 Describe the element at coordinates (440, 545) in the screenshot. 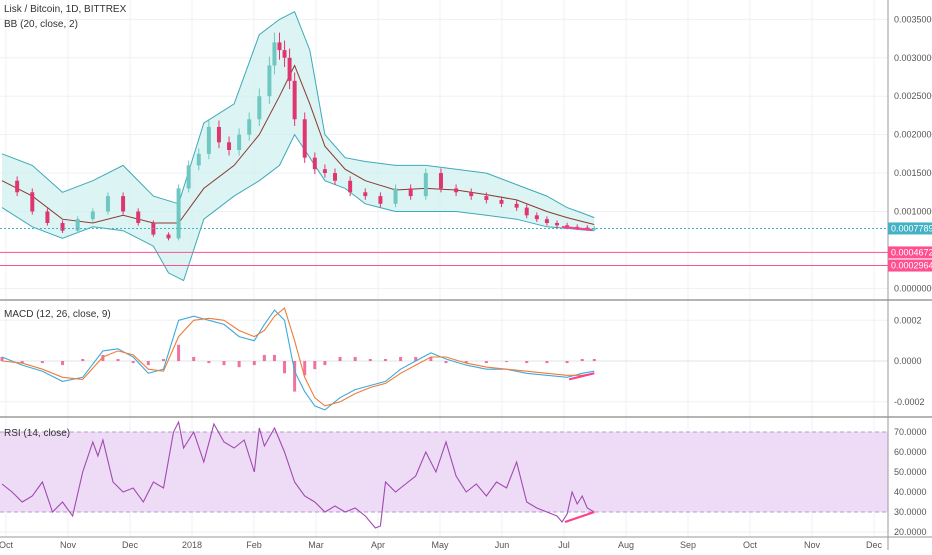

I see `x-tick-label: May` at that location.